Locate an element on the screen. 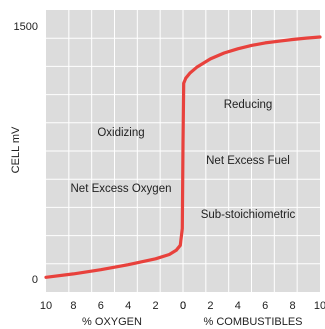 The image size is (325, 329). x-axis-label-oxygen: % OXYGEN is located at coordinates (112, 322).